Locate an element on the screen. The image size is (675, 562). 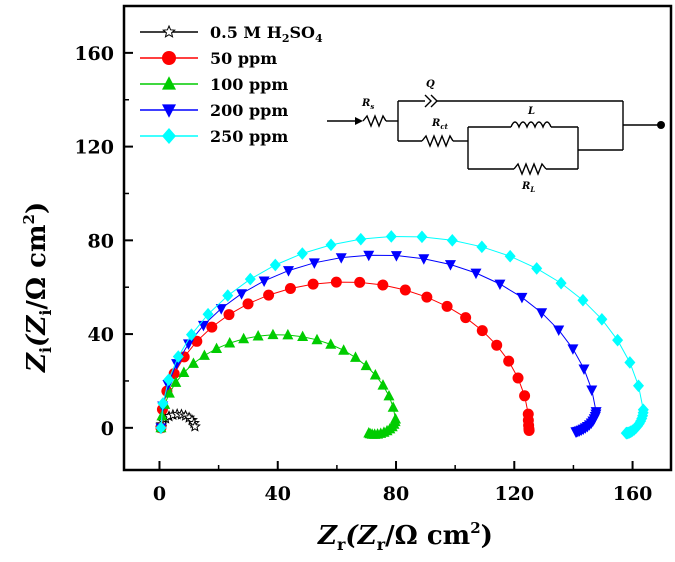
legend-entry: 250 ppm is located at coordinates (214, 136).